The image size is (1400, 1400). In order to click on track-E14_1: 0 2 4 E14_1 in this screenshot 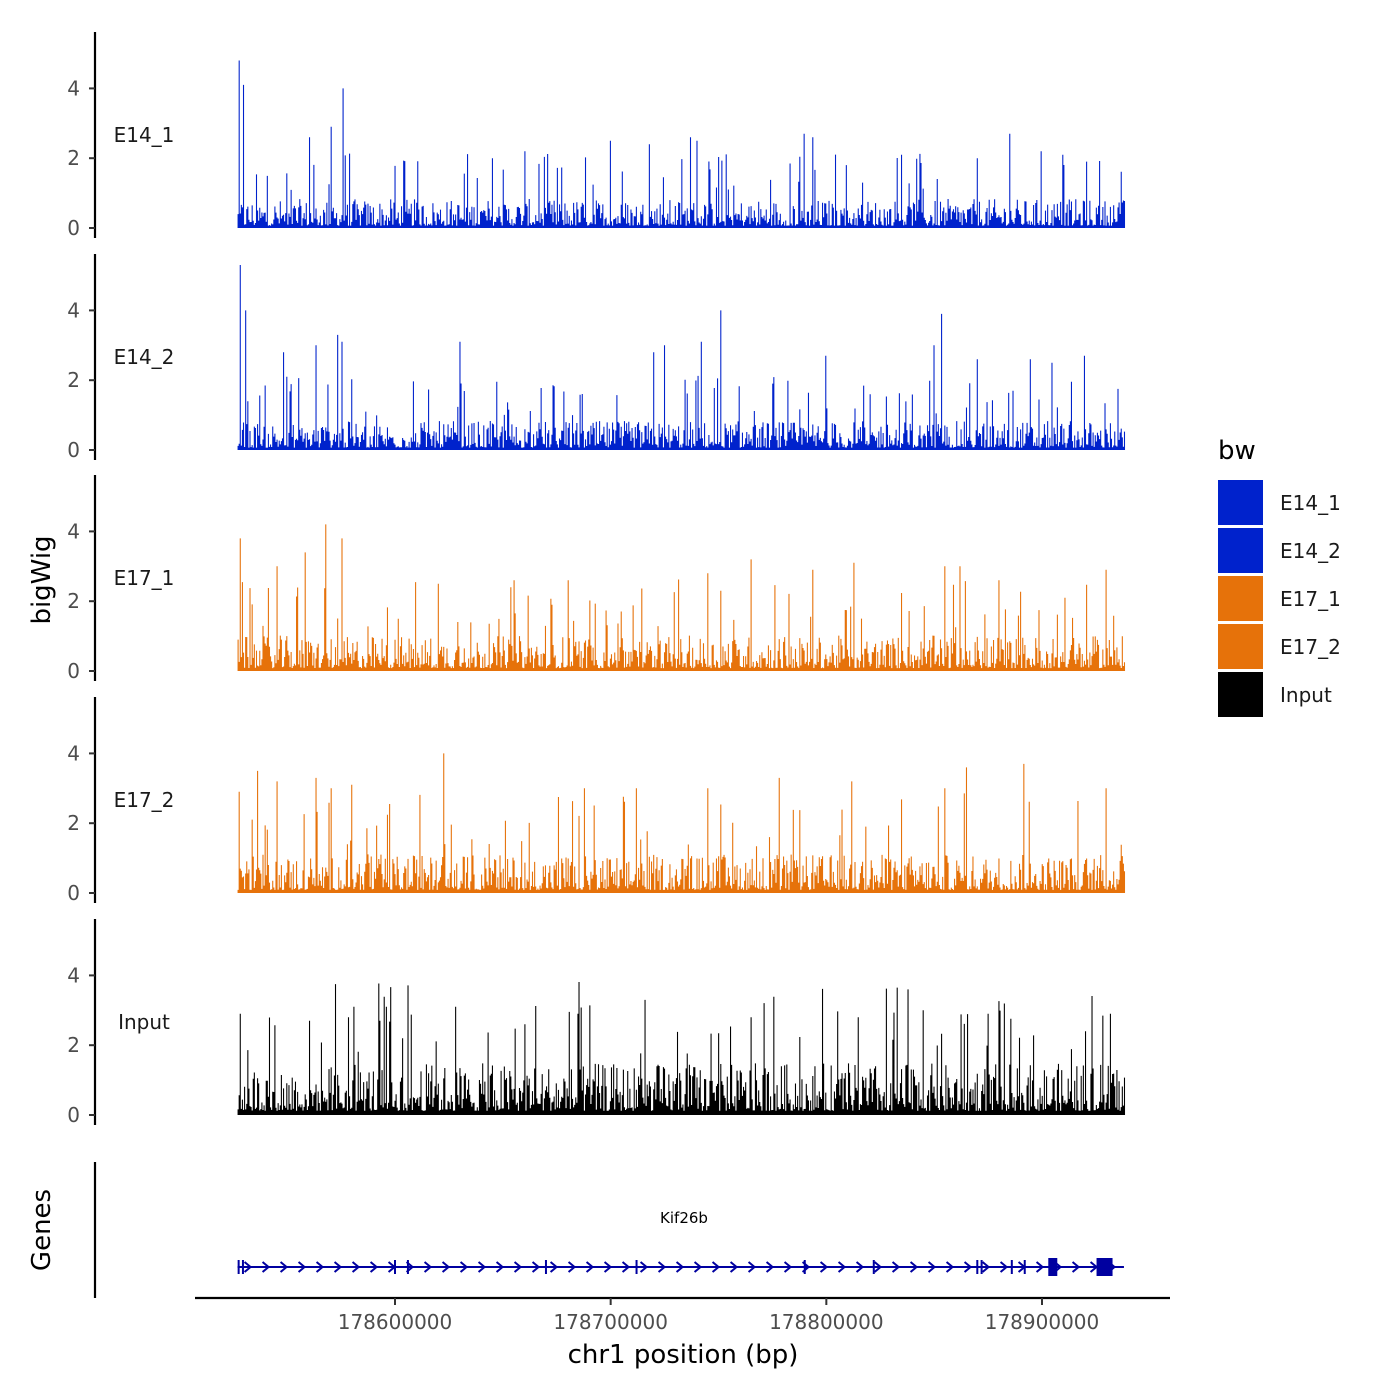, I will do `click(596, 136)`.